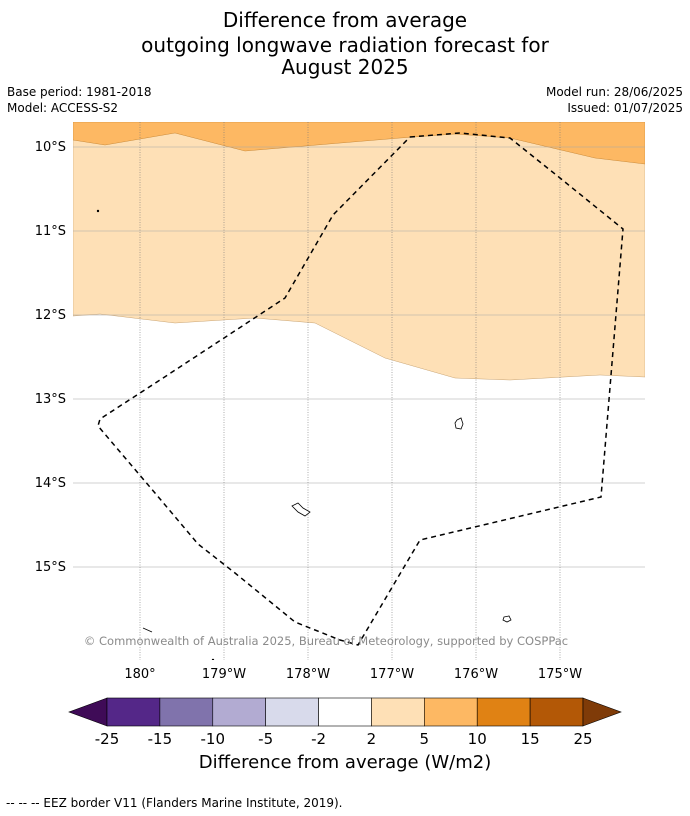 The width and height of the screenshot is (690, 816). Describe the element at coordinates (318, 739) in the screenshot. I see `colorbar-tick-label: -2` at that location.